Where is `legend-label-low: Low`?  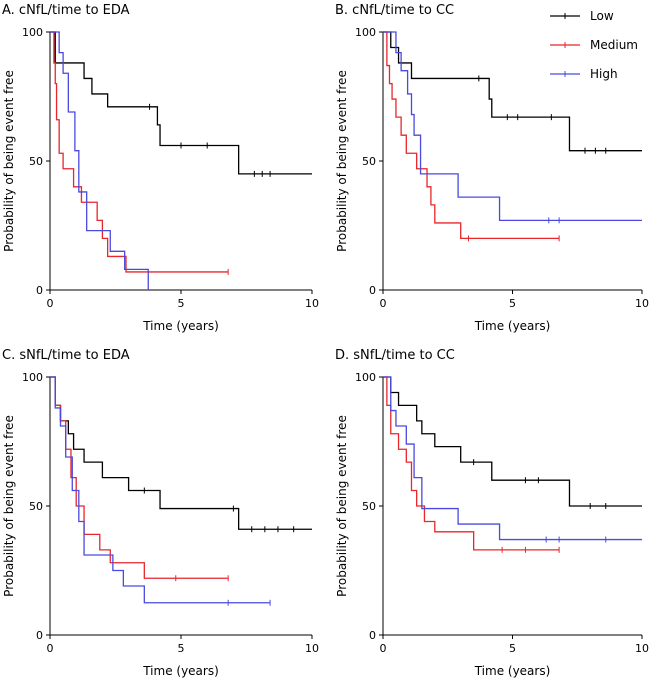
legend-label-low: Low is located at coordinates (602, 16).